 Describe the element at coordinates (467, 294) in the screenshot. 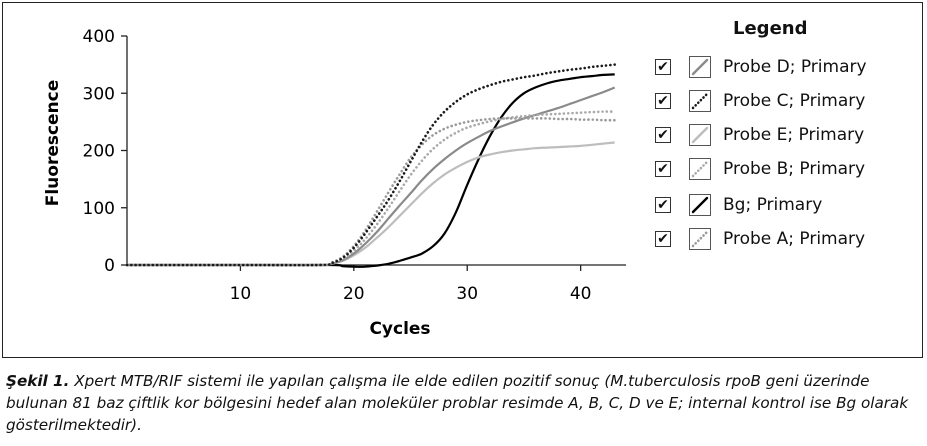

I see `x-tick-label: 30` at that location.